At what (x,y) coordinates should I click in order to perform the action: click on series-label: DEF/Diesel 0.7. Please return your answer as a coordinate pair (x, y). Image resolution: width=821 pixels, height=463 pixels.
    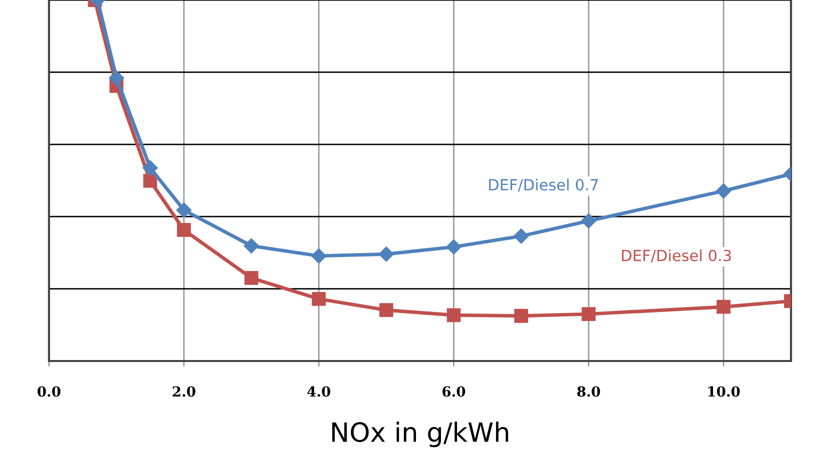
    Looking at the image, I should click on (543, 185).